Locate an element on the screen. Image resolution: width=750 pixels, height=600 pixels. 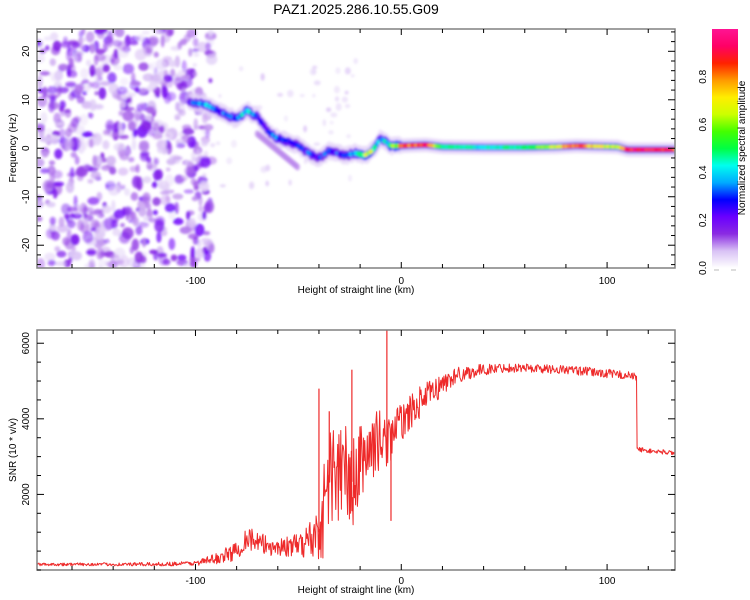
snr-y-tick-label: 6000 is located at coordinates (26, 343).